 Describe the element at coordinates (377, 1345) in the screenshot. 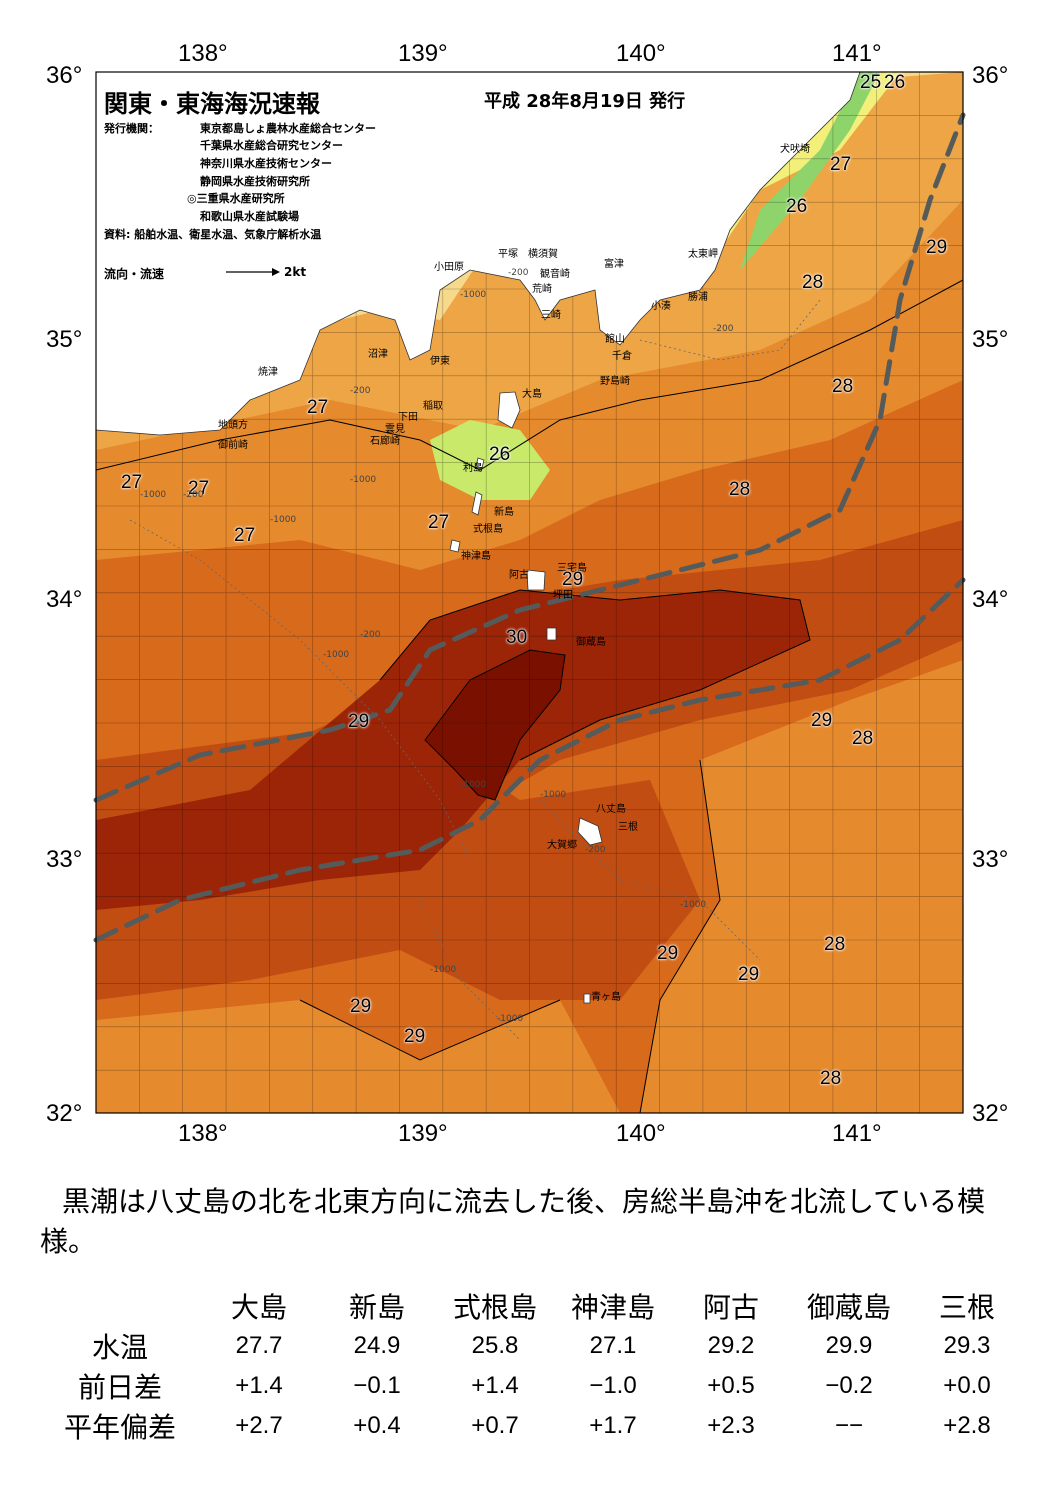

I see `table-cell: 24.9` at that location.